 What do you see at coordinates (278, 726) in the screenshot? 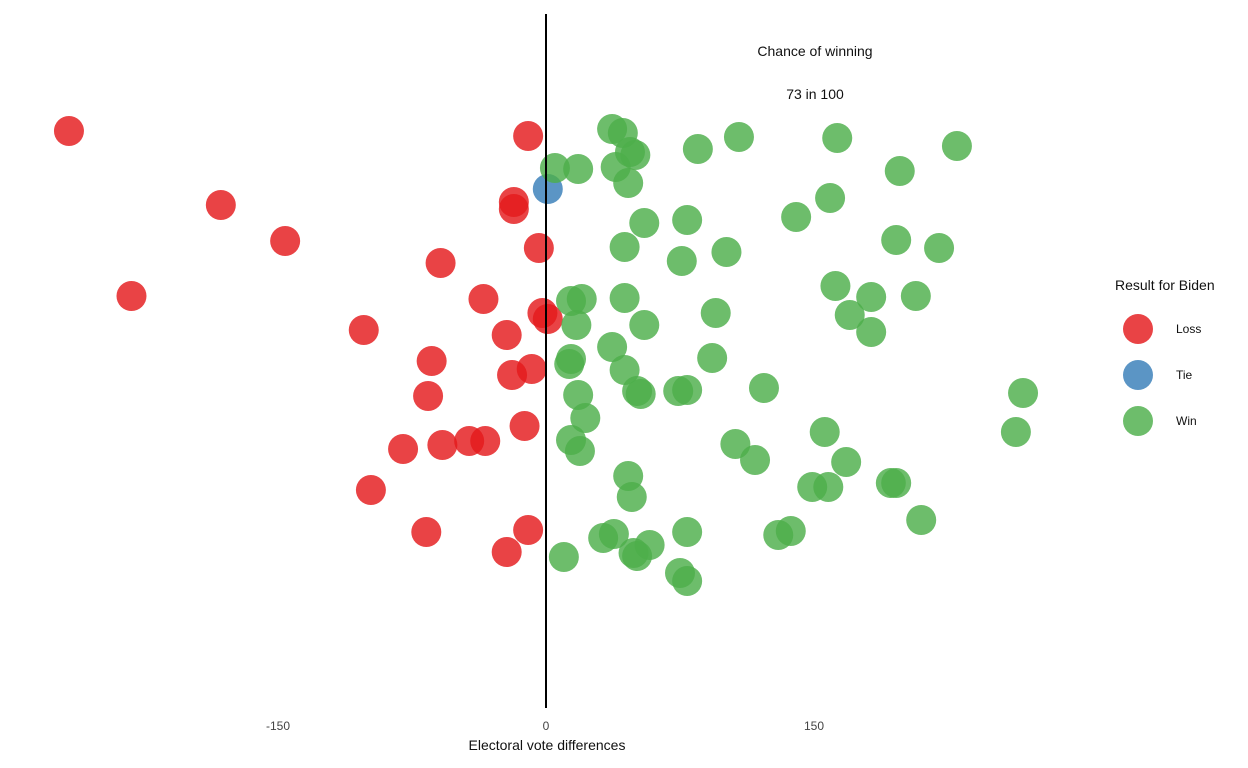
I see `x-tick-label: -150` at bounding box center [278, 726].